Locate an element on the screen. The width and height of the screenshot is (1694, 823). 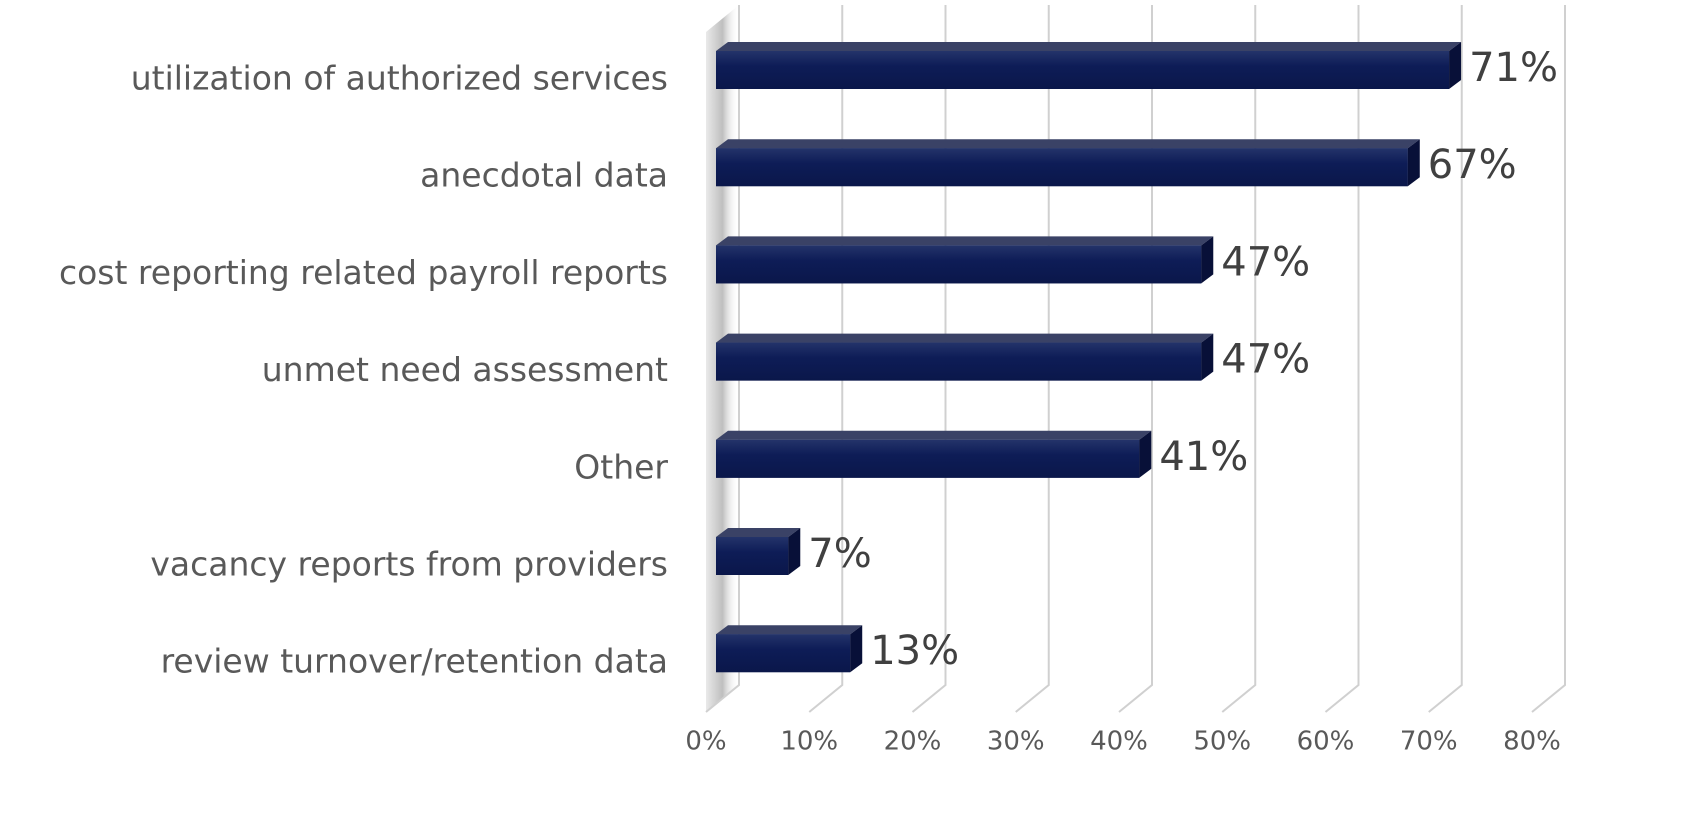
x-tick-label: 80% is located at coordinates (1532, 742).